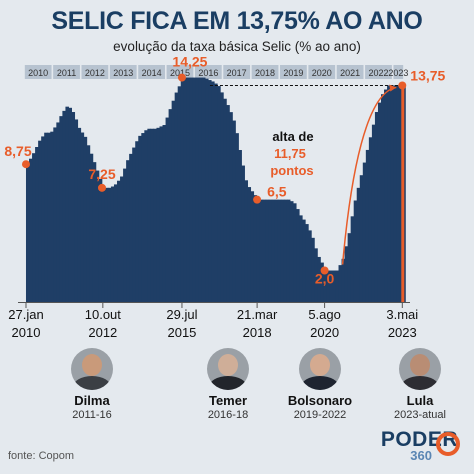 This screenshot has width=474, height=474. I want to click on annotation-label: 14,25, so click(189, 62).